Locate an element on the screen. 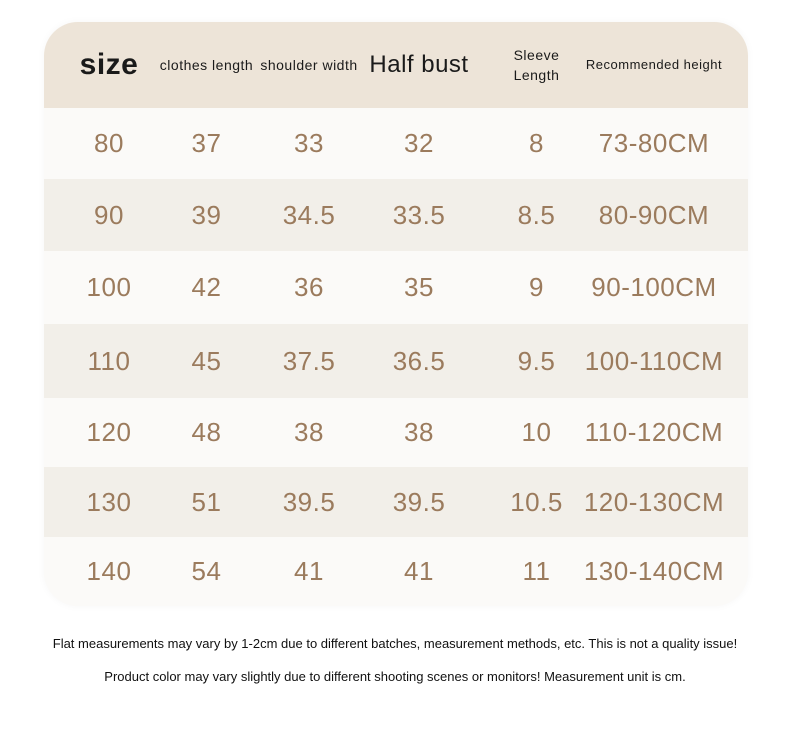 The height and width of the screenshot is (735, 790). cell-half-bust: 41 is located at coordinates (419, 571).